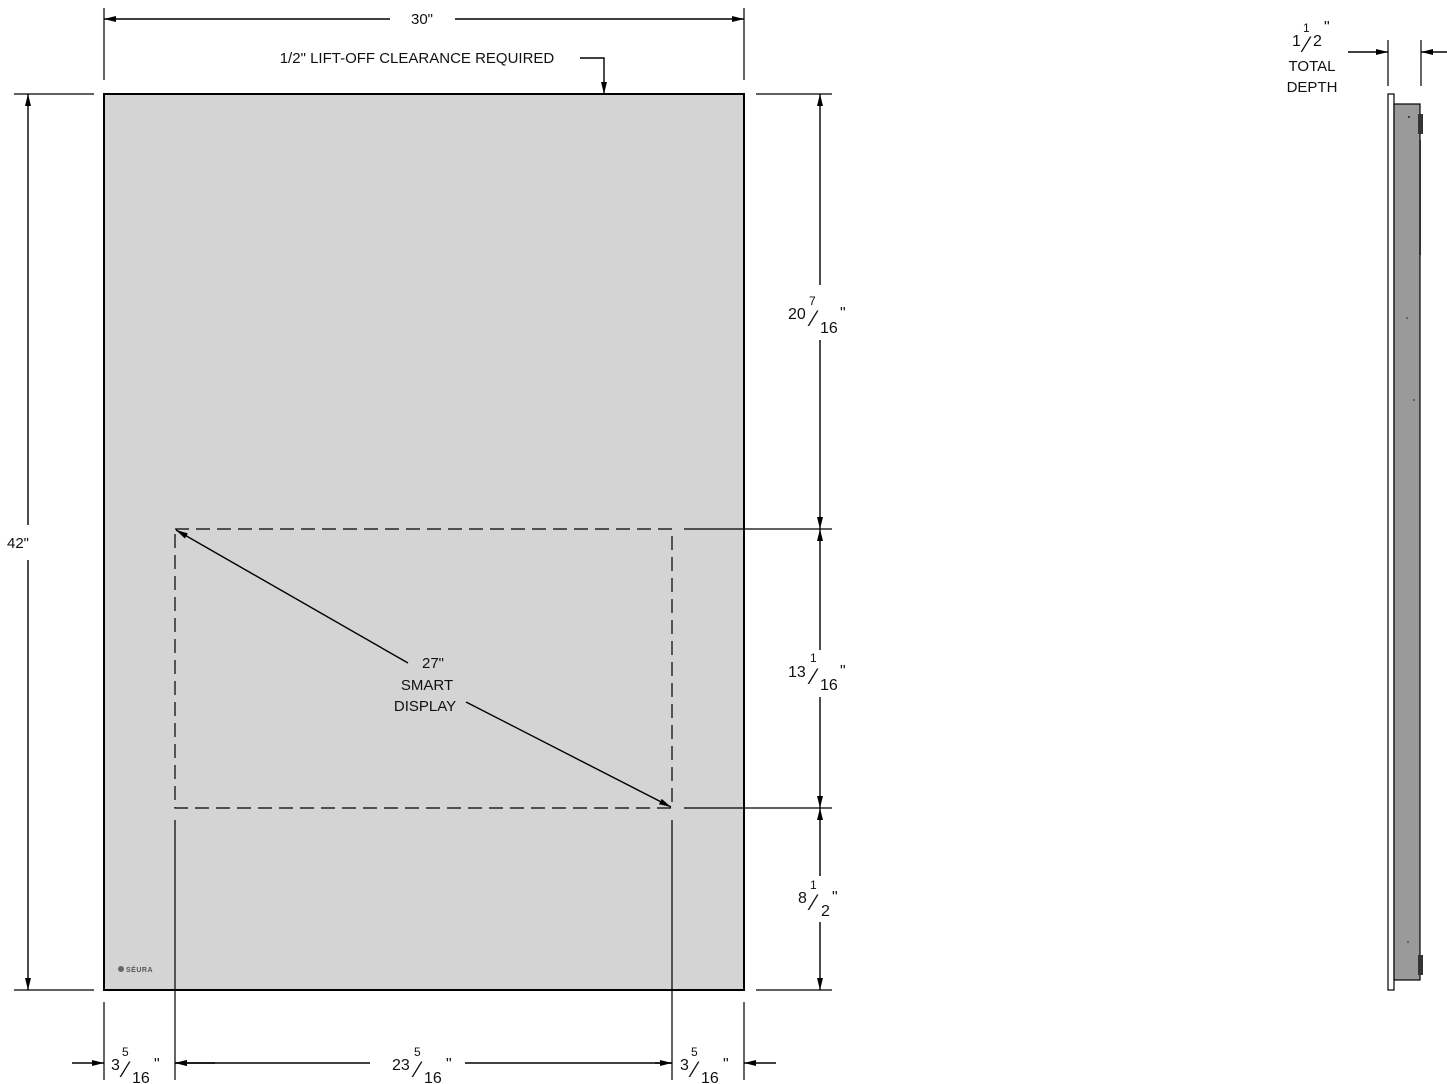 The width and height of the screenshot is (1447, 1084). What do you see at coordinates (427, 685) in the screenshot?
I see `display-line1-label: SMART` at bounding box center [427, 685].